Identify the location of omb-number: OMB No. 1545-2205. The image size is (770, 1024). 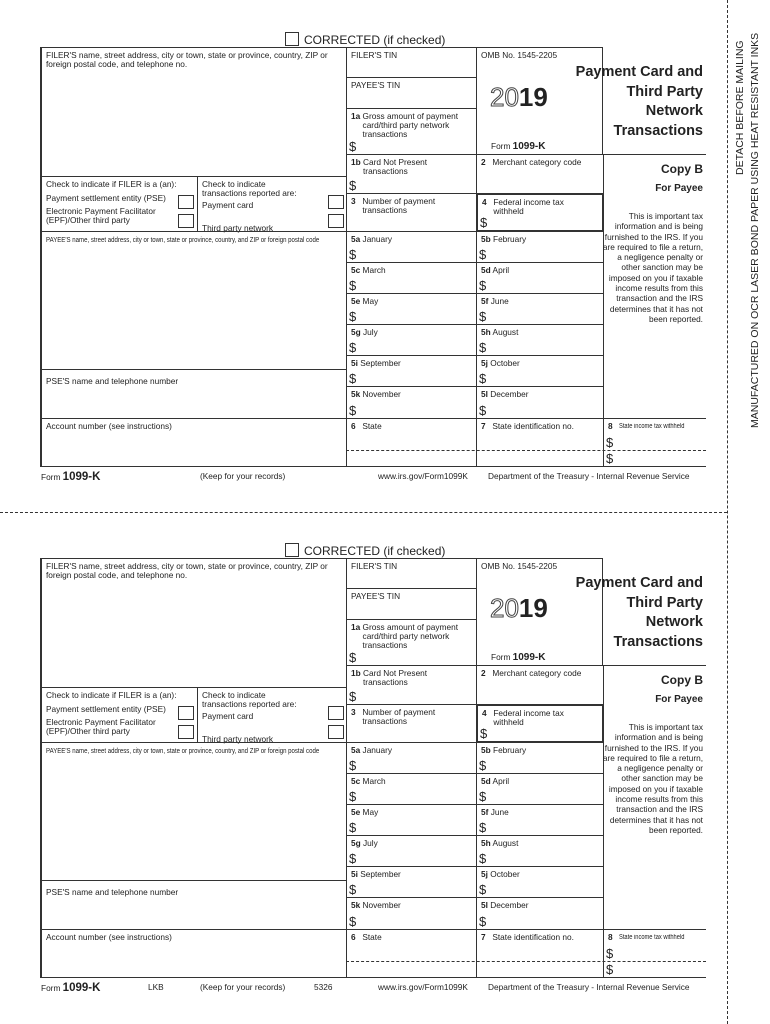
(519, 566).